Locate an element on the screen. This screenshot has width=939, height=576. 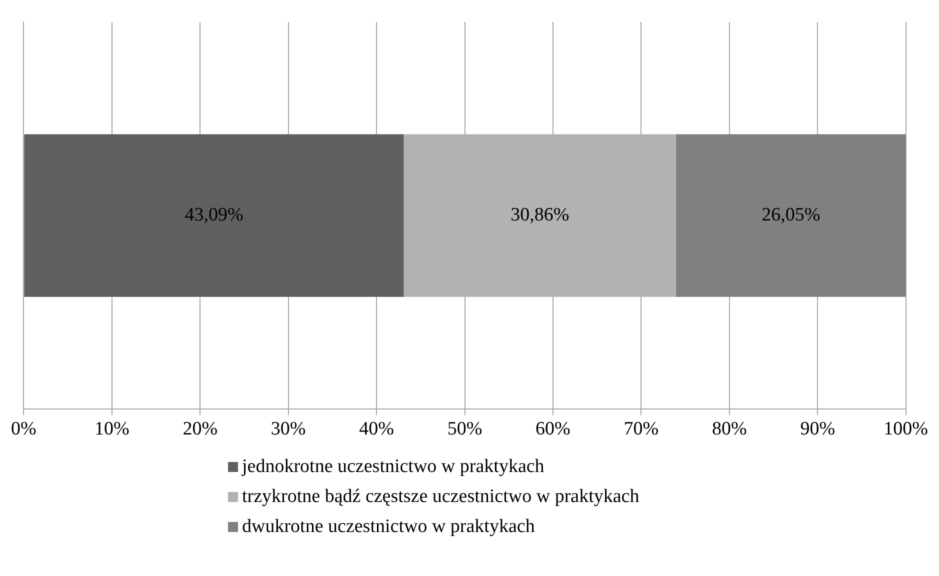
x-tick-label: 0% is located at coordinates (23, 429).